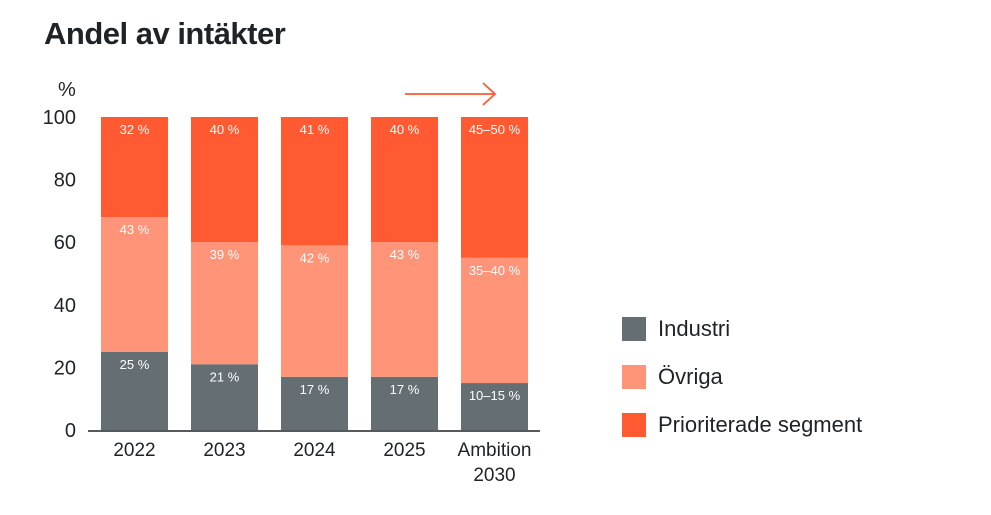 This screenshot has height=515, width=991. Describe the element at coordinates (135, 129) in the screenshot. I see `data-label: 32 %` at that location.